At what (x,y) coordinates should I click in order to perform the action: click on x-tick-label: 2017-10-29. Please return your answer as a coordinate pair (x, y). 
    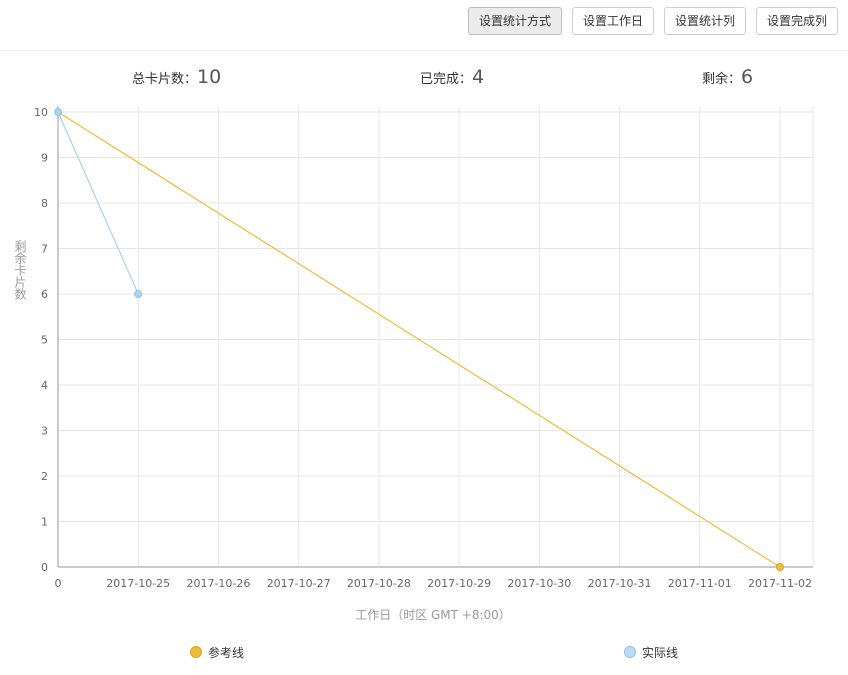
    Looking at the image, I should click on (459, 583).